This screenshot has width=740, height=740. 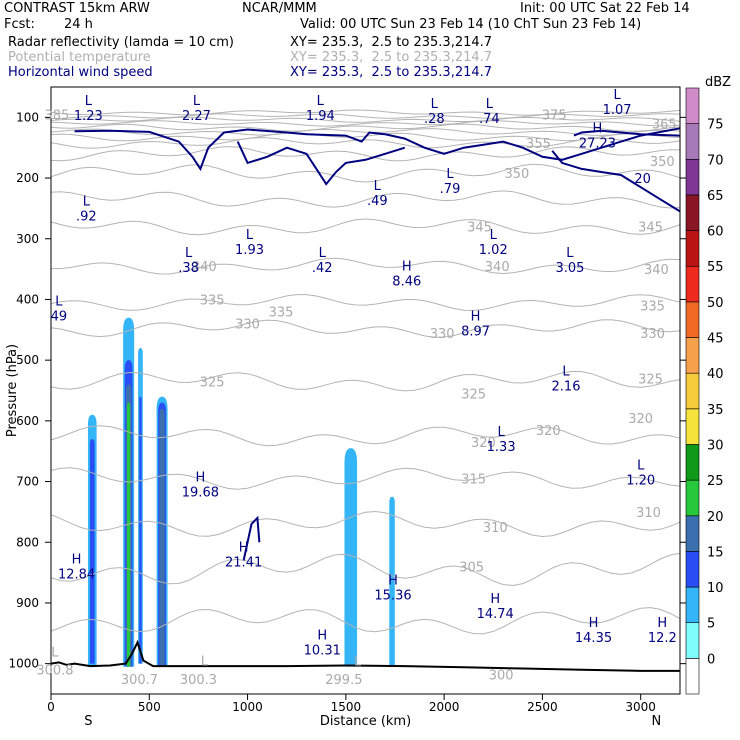 I want to click on wind-extremum-value: .38, so click(x=188, y=268).